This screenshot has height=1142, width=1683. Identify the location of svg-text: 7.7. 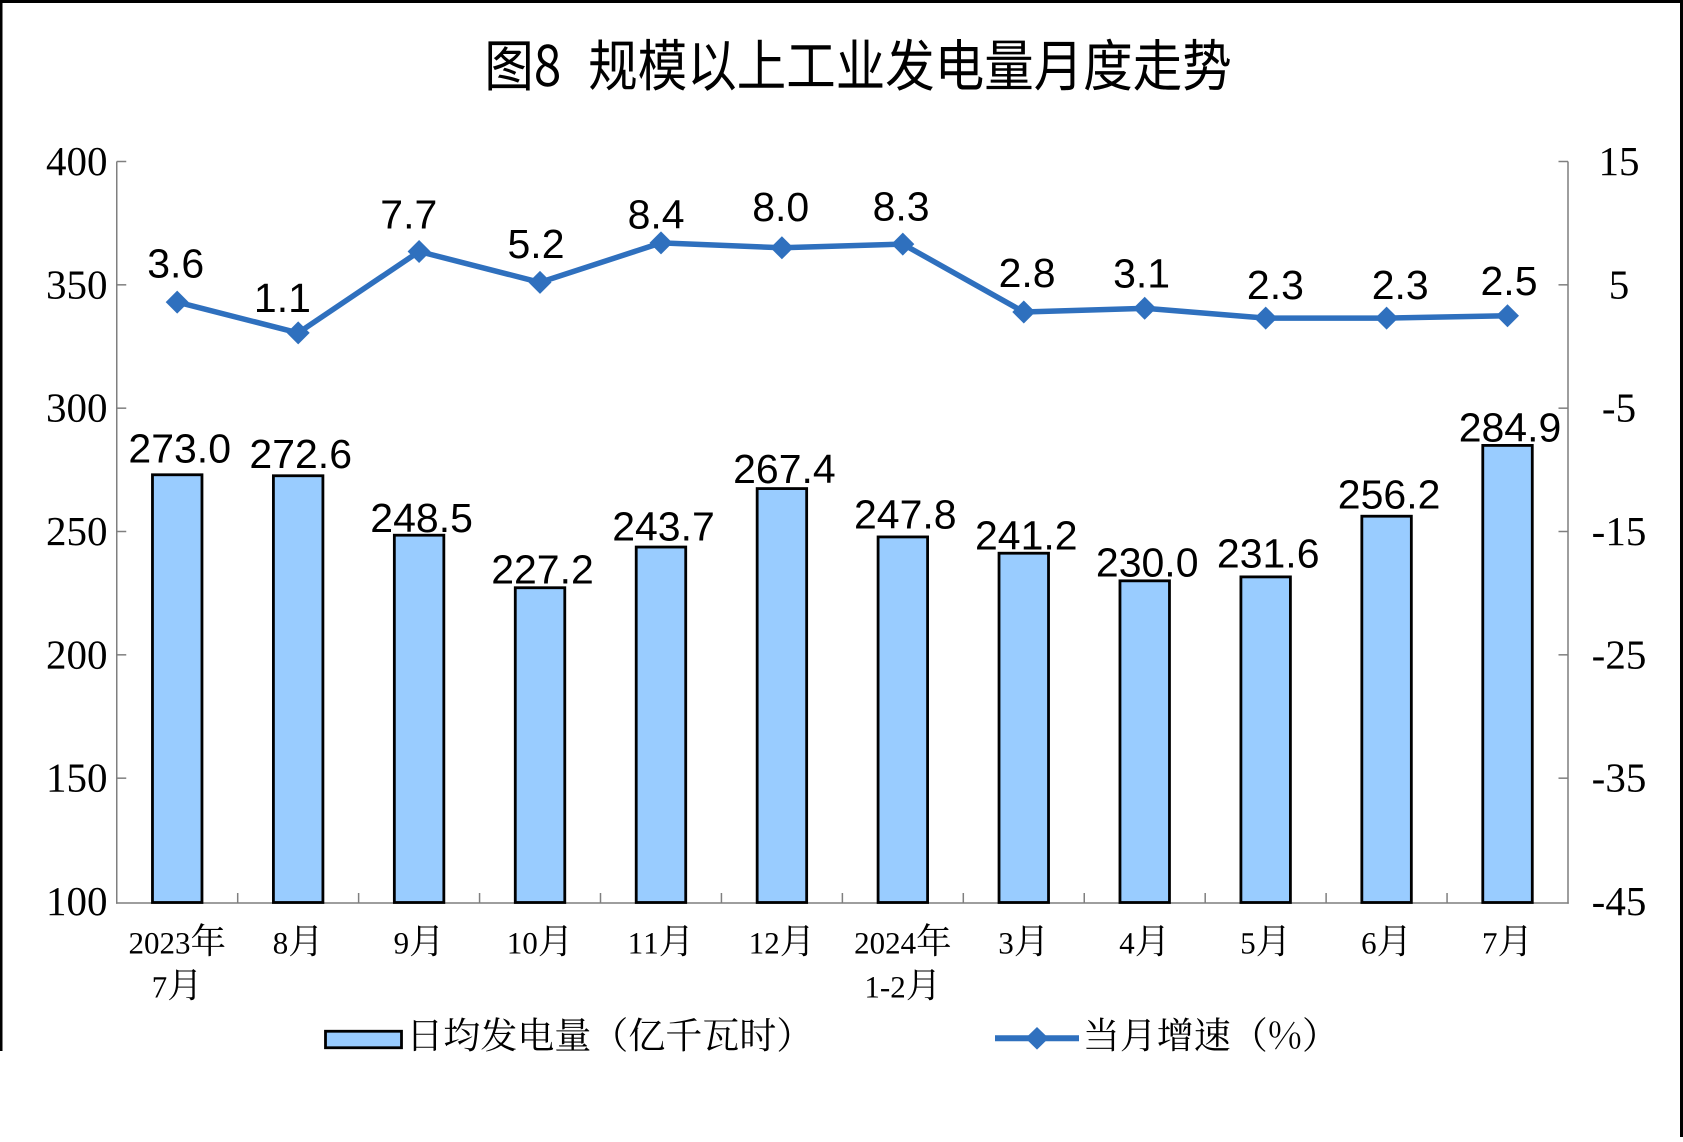
(408, 215).